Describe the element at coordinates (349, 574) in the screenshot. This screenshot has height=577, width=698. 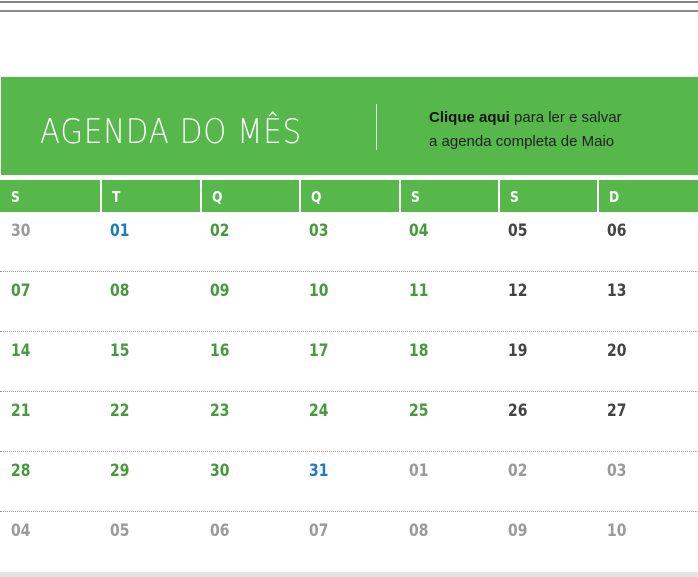
I see `bottom-bar` at that location.